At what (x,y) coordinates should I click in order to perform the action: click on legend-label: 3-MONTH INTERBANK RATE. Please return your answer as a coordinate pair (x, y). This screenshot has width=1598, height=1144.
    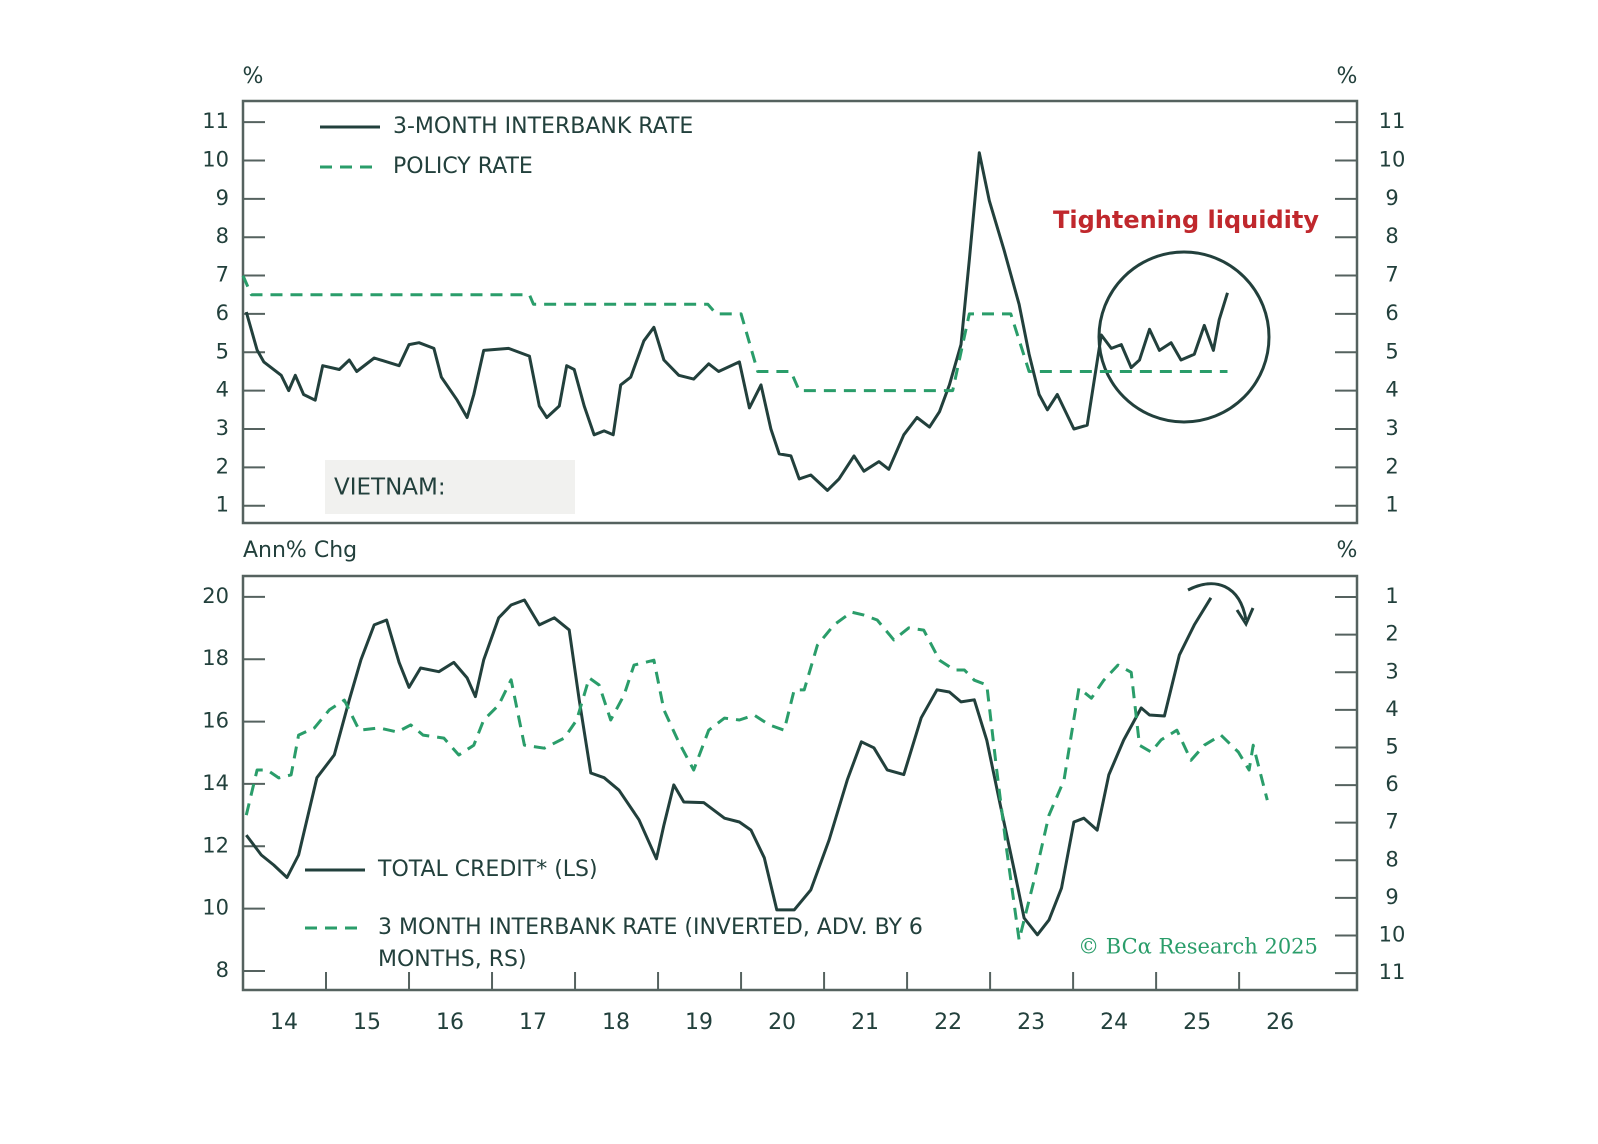
    Looking at the image, I should click on (543, 126).